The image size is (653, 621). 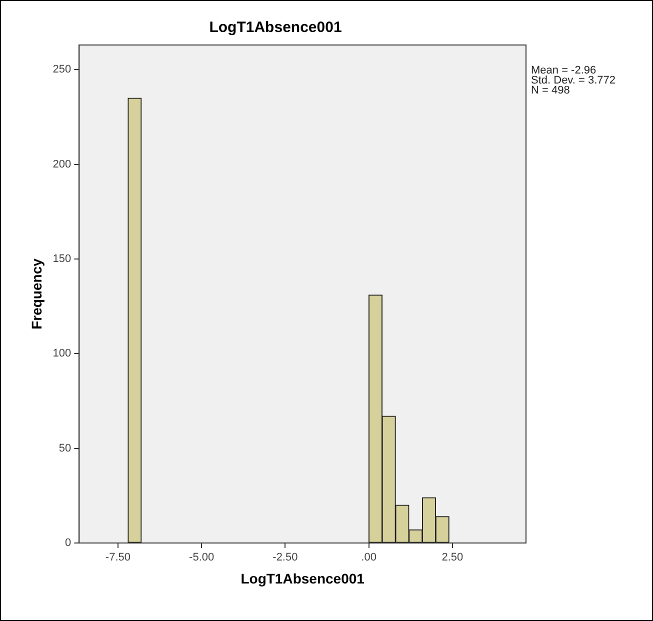 I want to click on text: Std. Dev. = 3.772, so click(x=573, y=80).